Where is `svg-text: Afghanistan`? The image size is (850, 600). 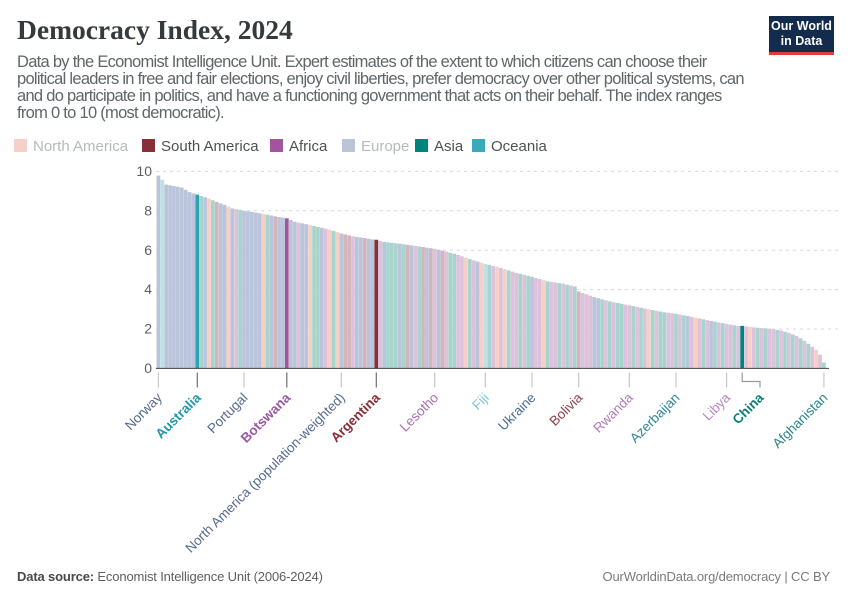
svg-text: Afghanistan is located at coordinates (799, 420).